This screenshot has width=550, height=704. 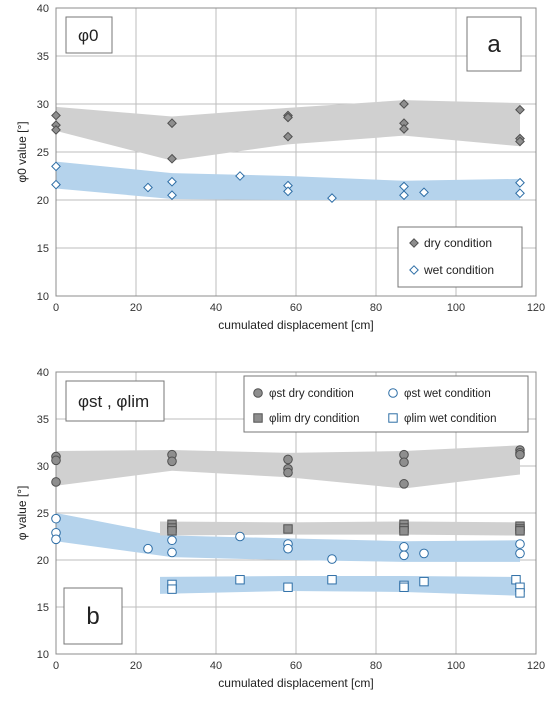 I want to click on legend-marker-circle, so click(x=393, y=393).